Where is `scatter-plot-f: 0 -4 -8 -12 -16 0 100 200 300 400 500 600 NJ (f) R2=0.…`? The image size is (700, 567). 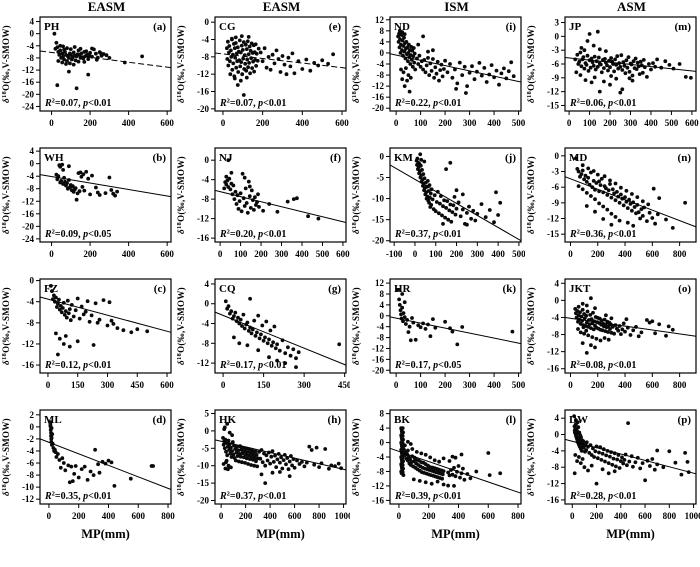 scatter-plot-f: 0 -4 -8 -12 -16 0 100 200 300 400 500 600 NJ (f) R2=0.… is located at coordinates (263, 203).